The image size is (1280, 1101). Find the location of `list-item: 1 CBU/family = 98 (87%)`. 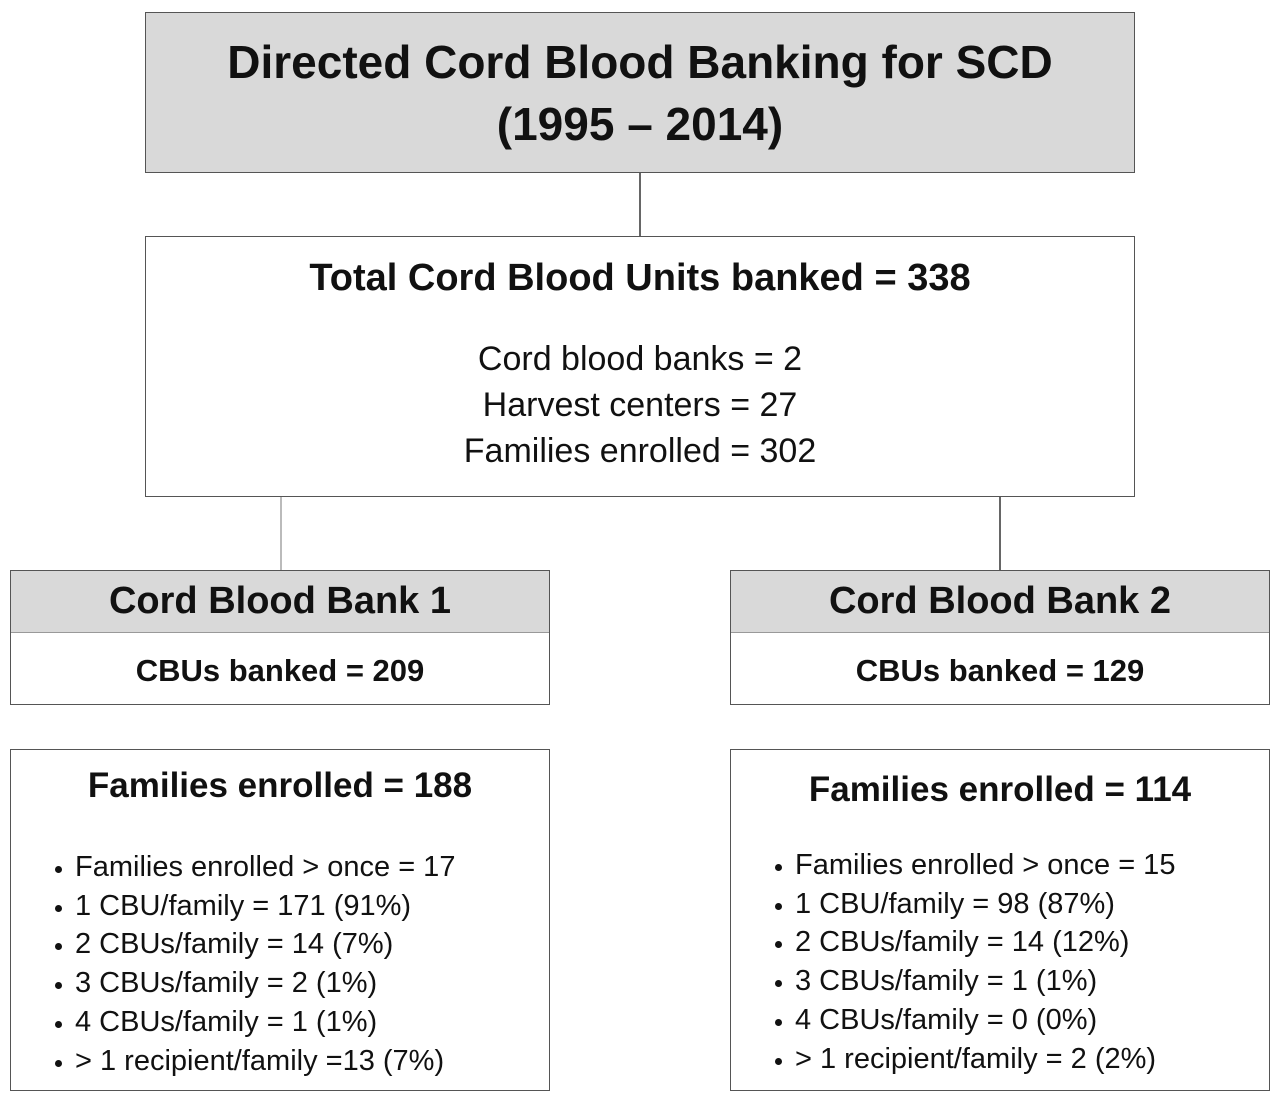

list-item: 1 CBU/family = 98 (87%) is located at coordinates (1032, 904).